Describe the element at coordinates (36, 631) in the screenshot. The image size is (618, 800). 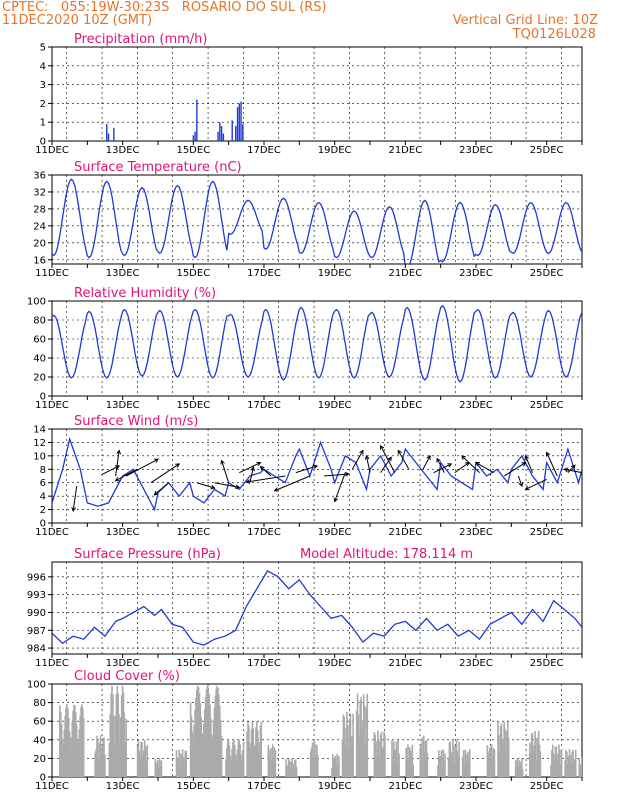
I see `y-tick-label: 987` at that location.